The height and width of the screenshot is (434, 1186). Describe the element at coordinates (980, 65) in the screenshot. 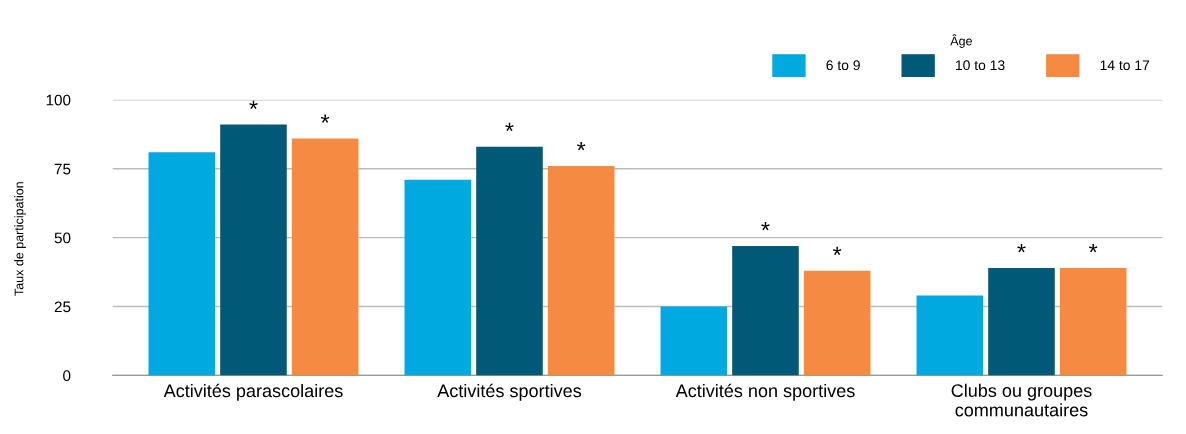

I see `legend-label: 10 to 13` at that location.